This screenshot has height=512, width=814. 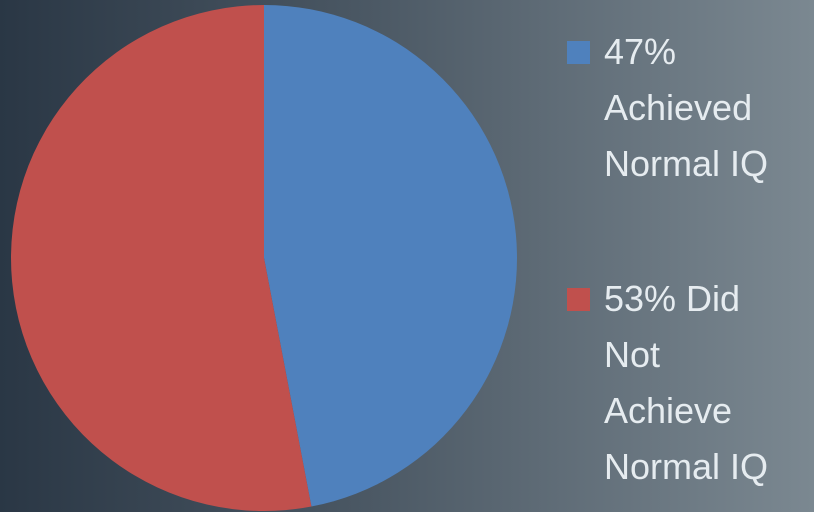 What do you see at coordinates (686, 107) in the screenshot?
I see `legend-label: 47% Achieved Normal IQ` at bounding box center [686, 107].